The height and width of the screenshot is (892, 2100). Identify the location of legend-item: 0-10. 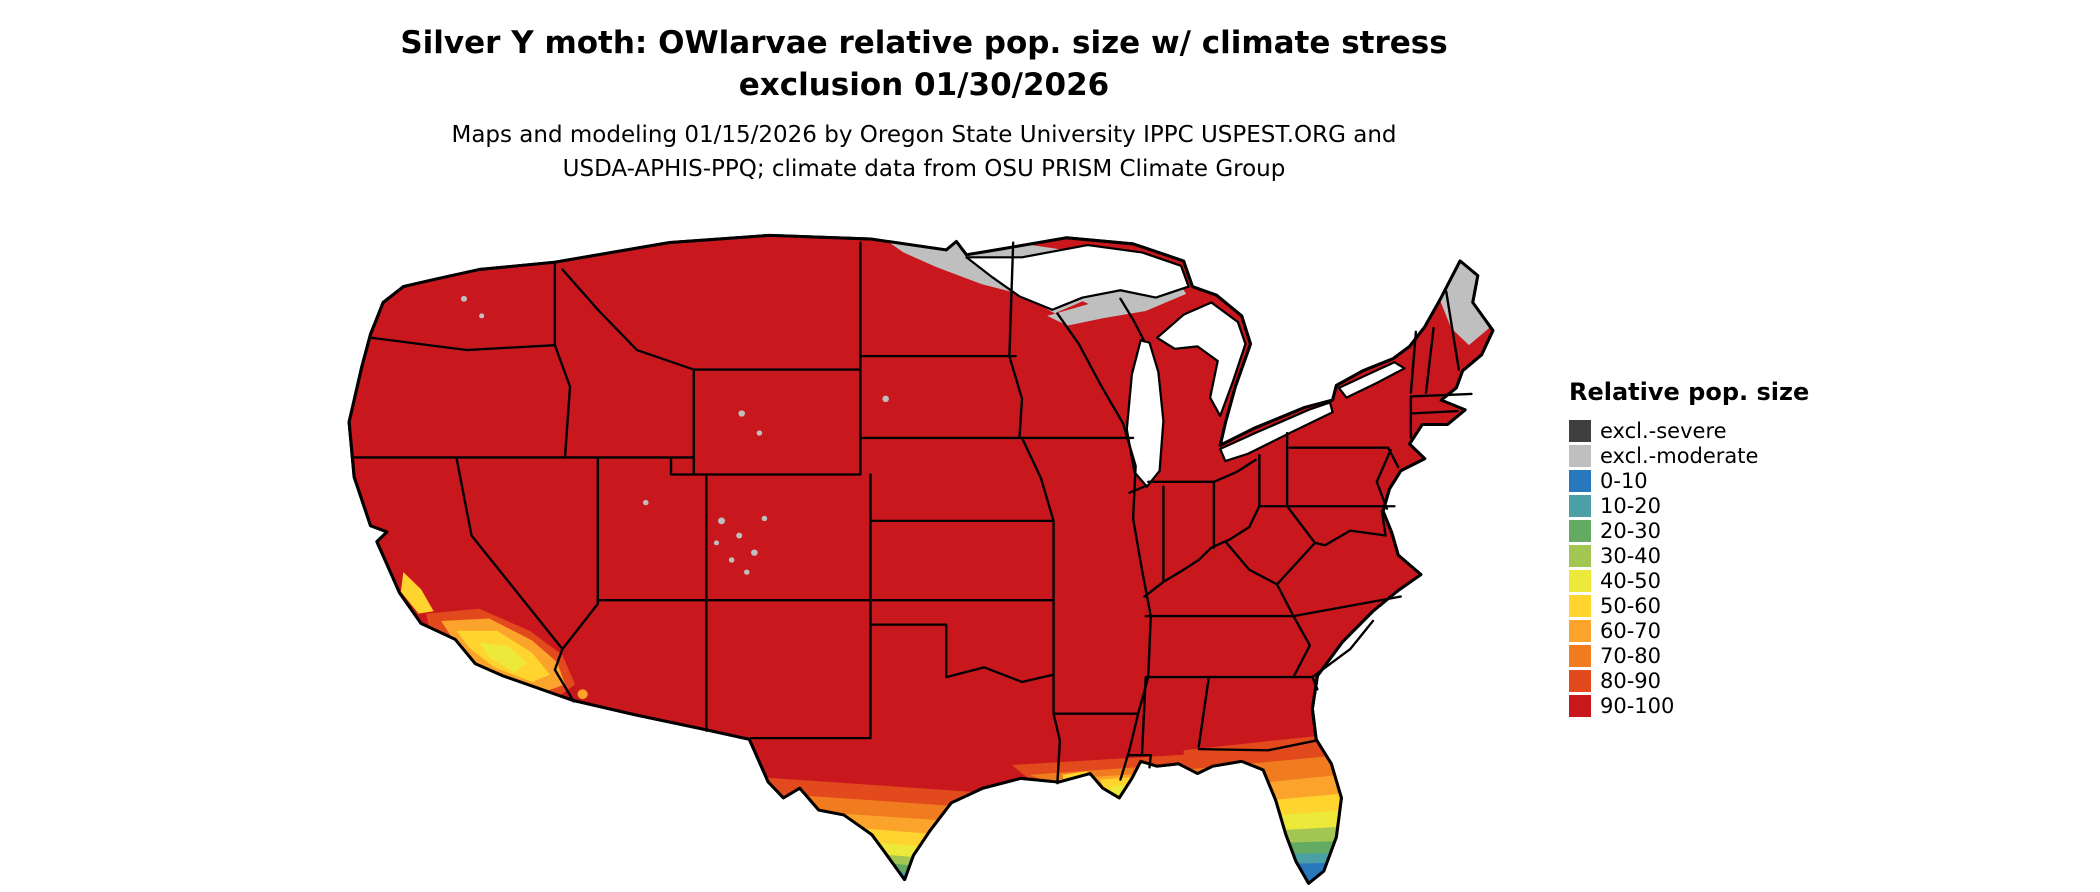
(1719, 480).